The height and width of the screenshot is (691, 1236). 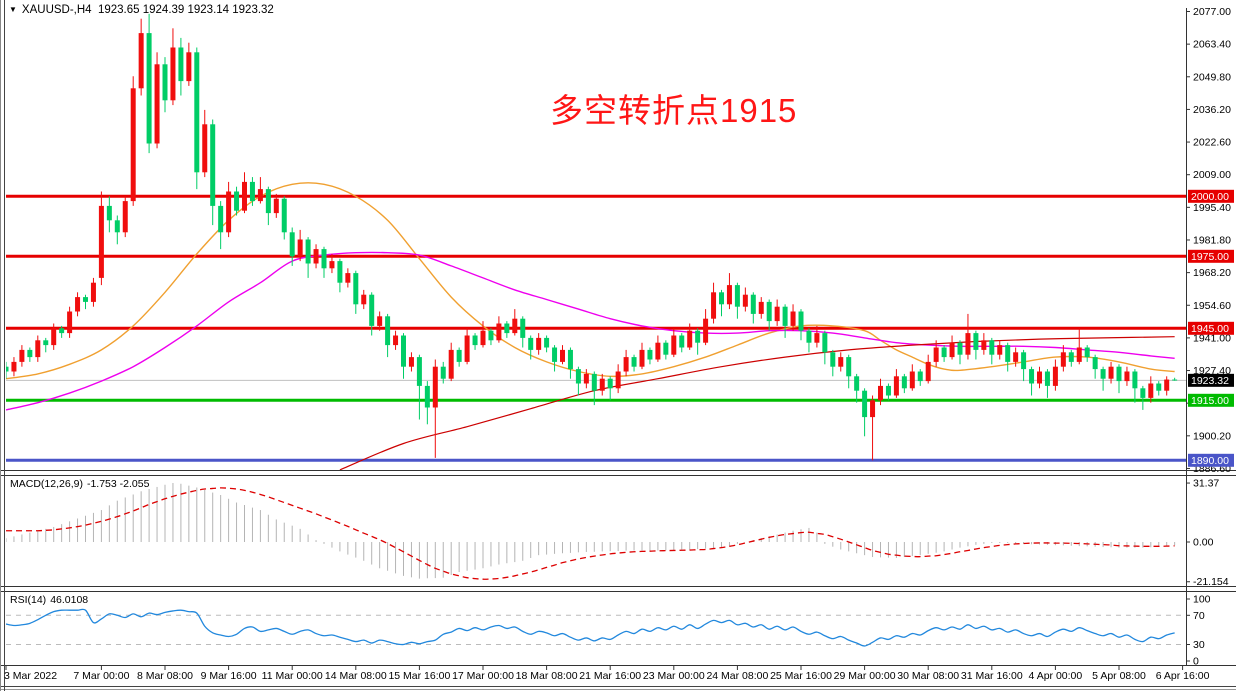 What do you see at coordinates (1056, 676) in the screenshot?
I see `svg-text: 4 Apr 00:00` at bounding box center [1056, 676].